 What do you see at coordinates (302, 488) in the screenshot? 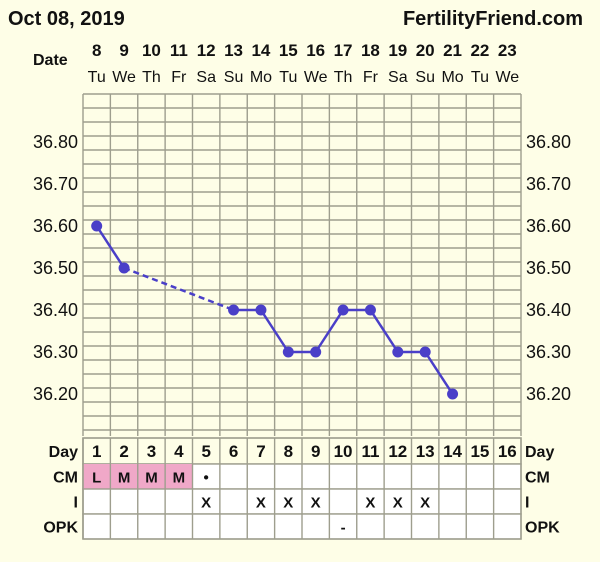
I see `table-border` at bounding box center [302, 488].